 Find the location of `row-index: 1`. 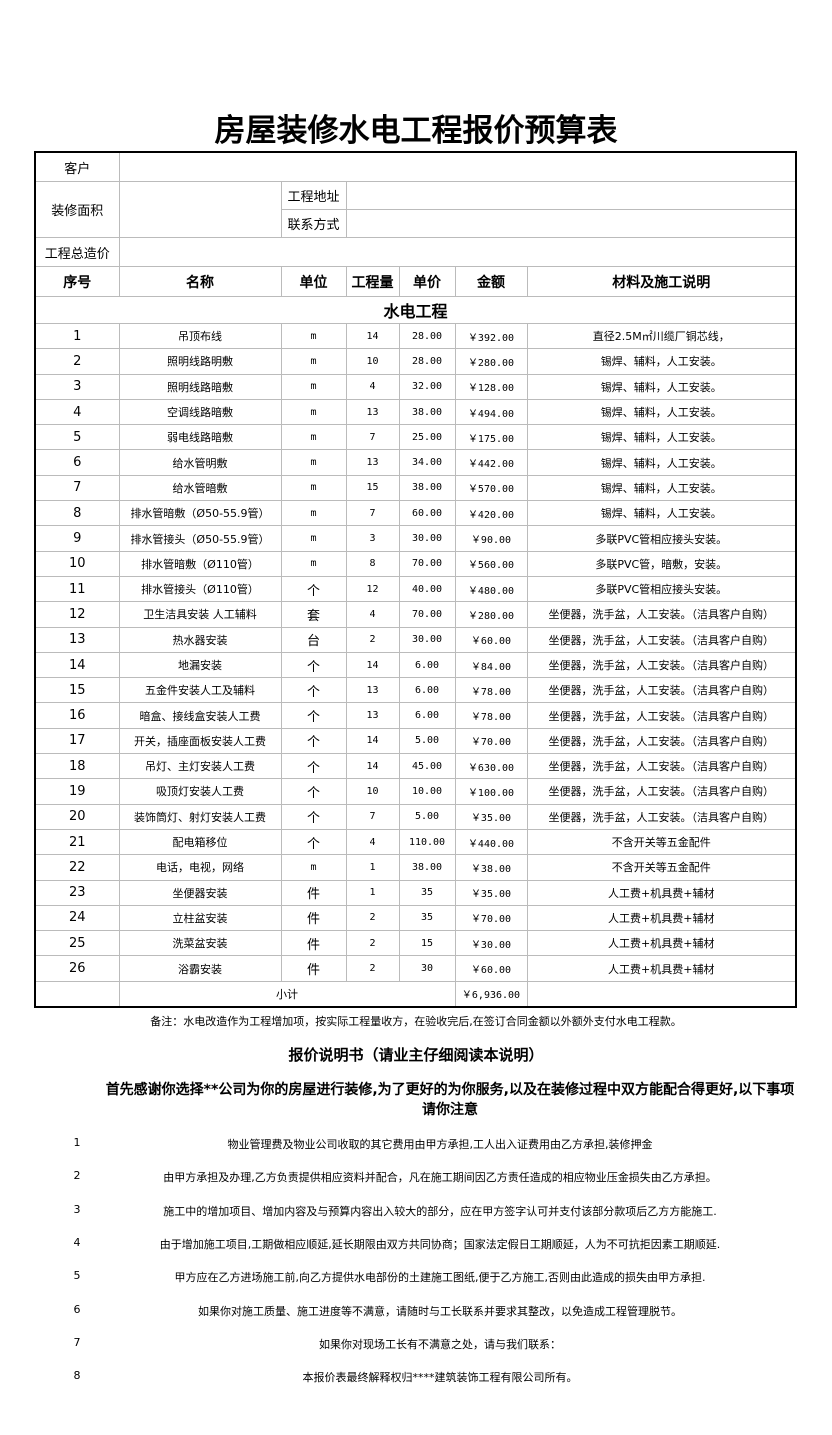

row-index: 1 is located at coordinates (77, 336).